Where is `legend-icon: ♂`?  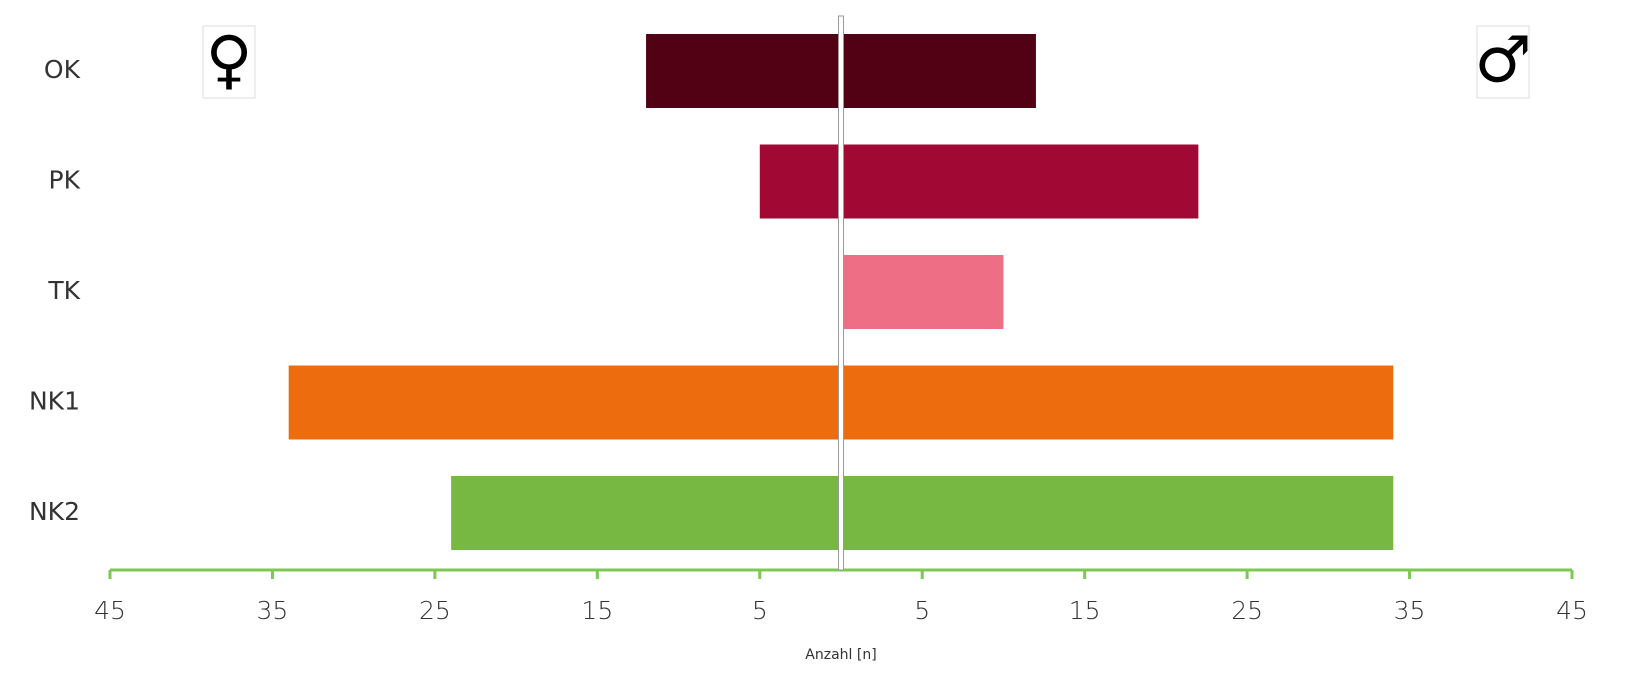
legend-icon: ♂ is located at coordinates (1502, 61).